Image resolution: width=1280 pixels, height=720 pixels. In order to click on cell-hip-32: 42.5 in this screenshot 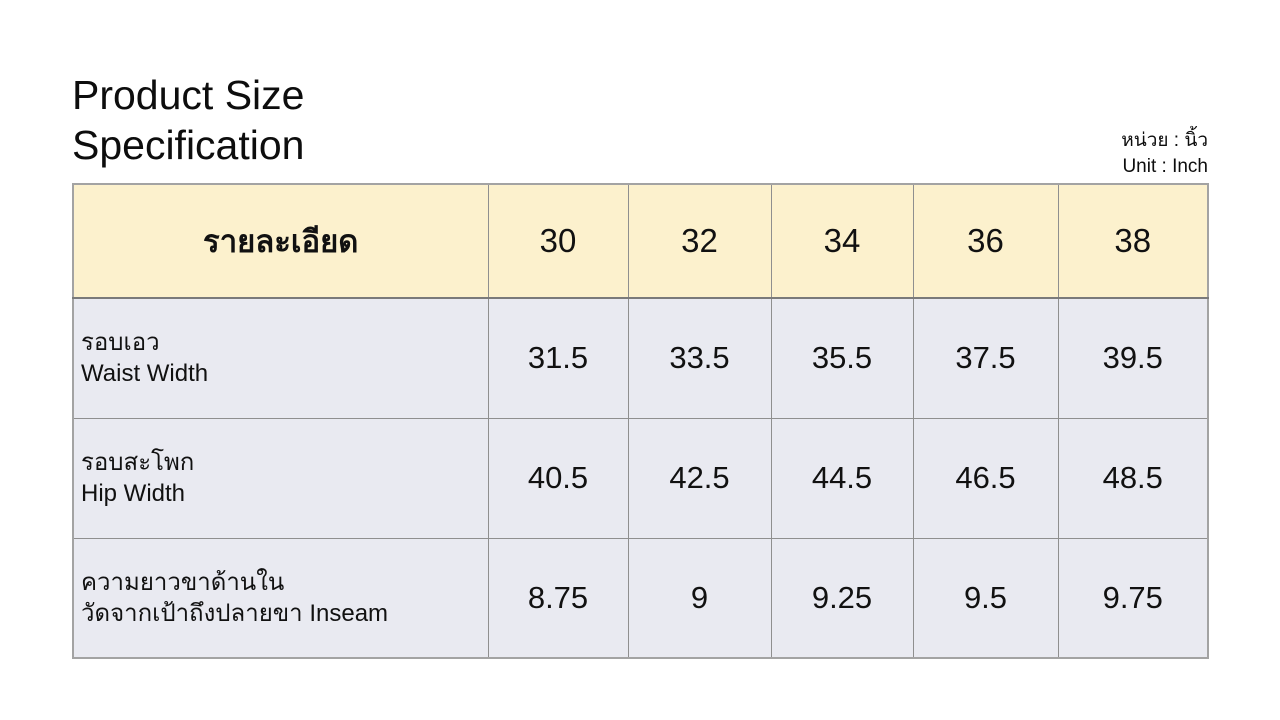, I will do `click(699, 478)`.